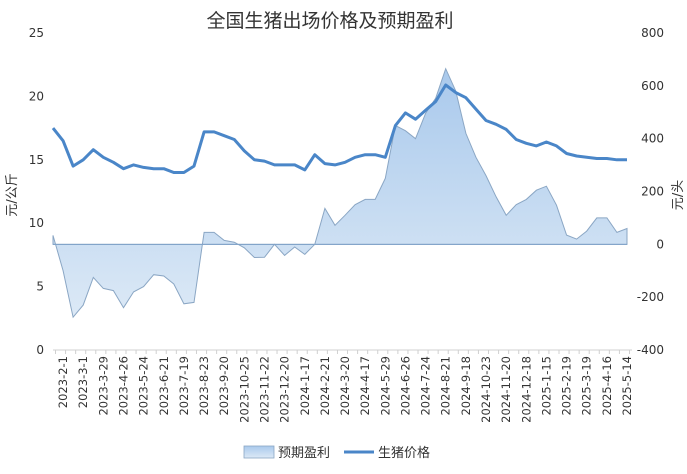  What do you see at coordinates (329, 21) in the screenshot?
I see `chart-title: 全国生猪出场价格及预期盈利` at bounding box center [329, 21].